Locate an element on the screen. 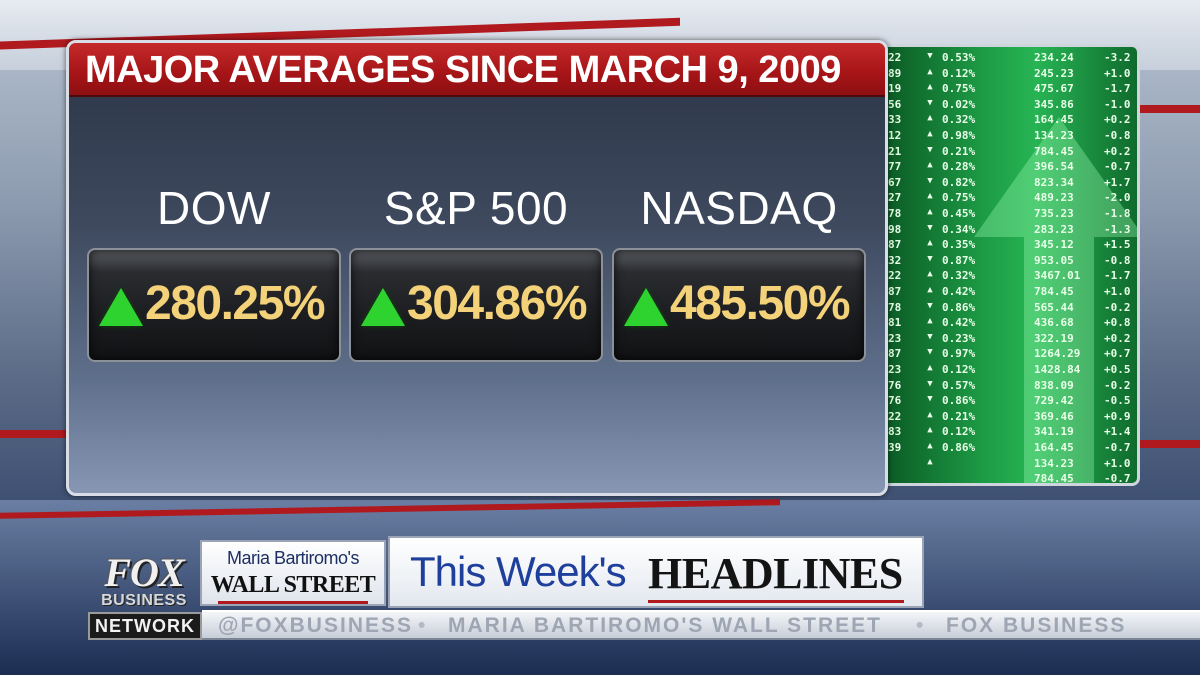 The width and height of the screenshot is (1200, 675). board-cell-percent: 0.21% is located at coordinates (959, 416).